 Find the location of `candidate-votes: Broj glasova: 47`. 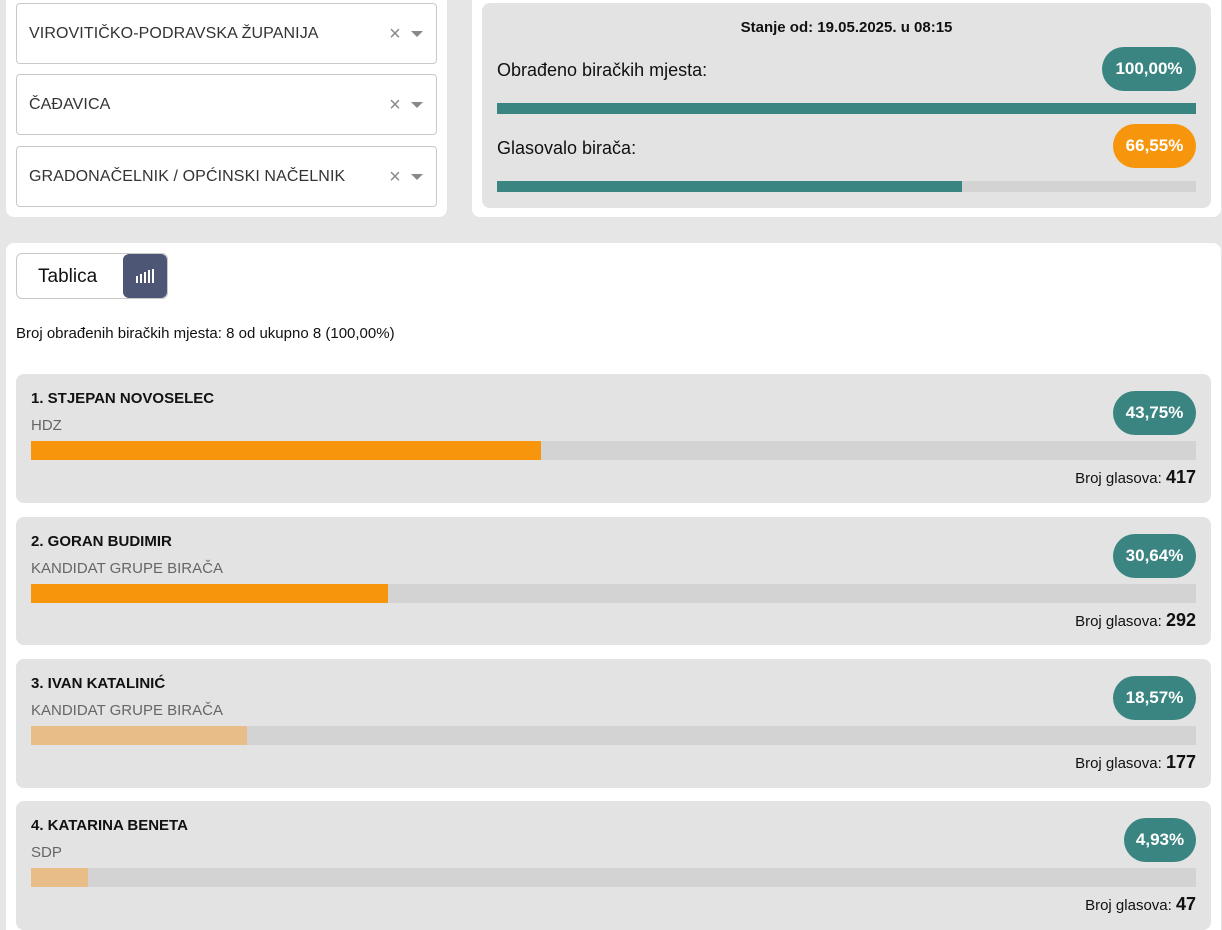

candidate-votes: Broj glasova: 47 is located at coordinates (1140, 904).